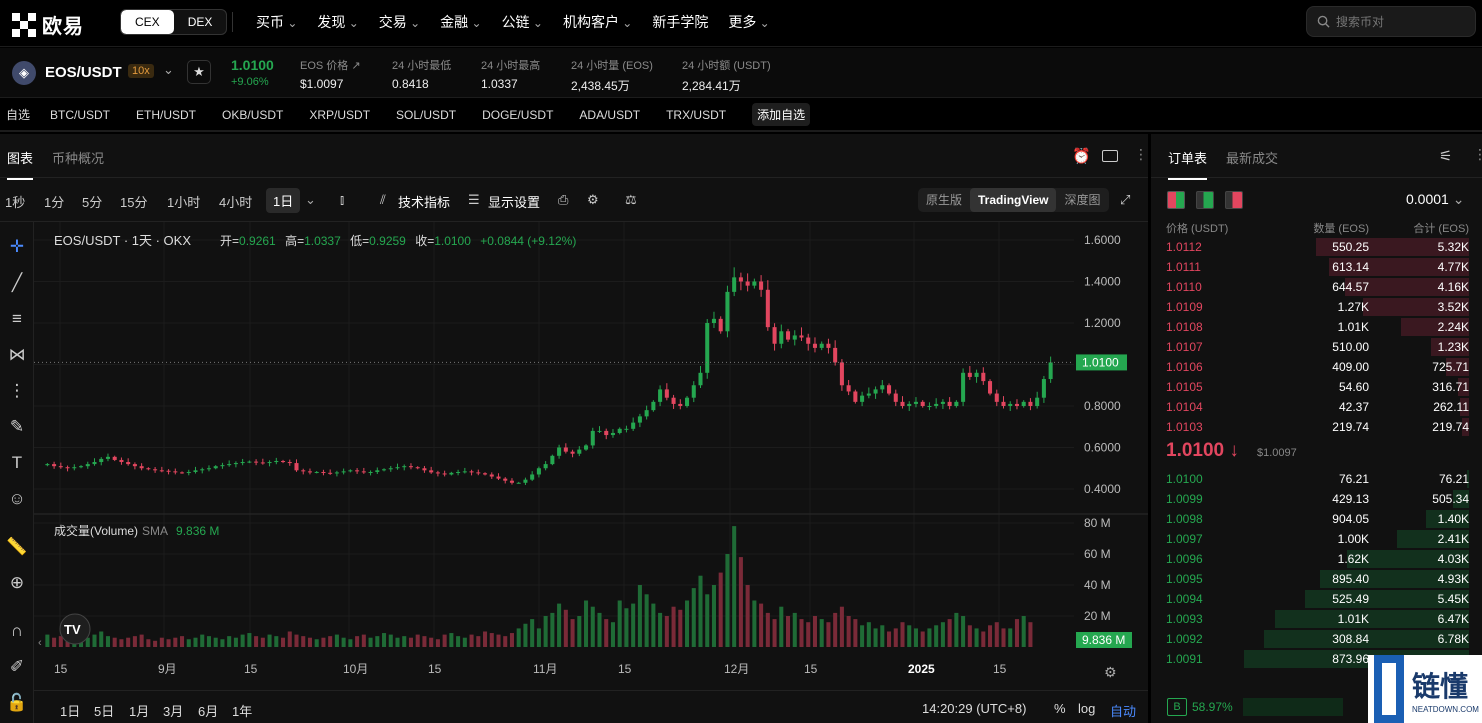  What do you see at coordinates (1013, 200) in the screenshot?
I see `view-tradingview: TradingView` at bounding box center [1013, 200].